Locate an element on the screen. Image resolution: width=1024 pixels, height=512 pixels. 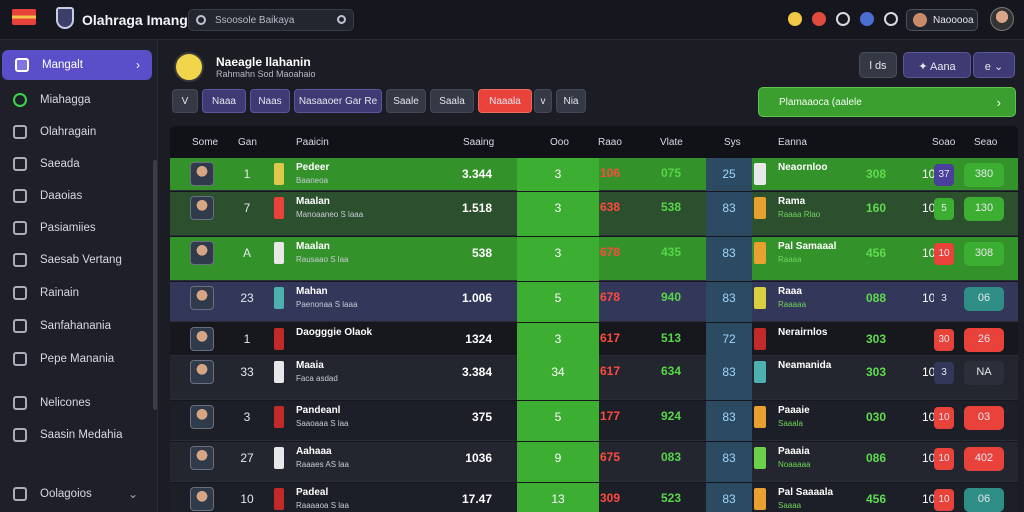
stat-blue-cell: 83 is located at coordinates (729, 302).